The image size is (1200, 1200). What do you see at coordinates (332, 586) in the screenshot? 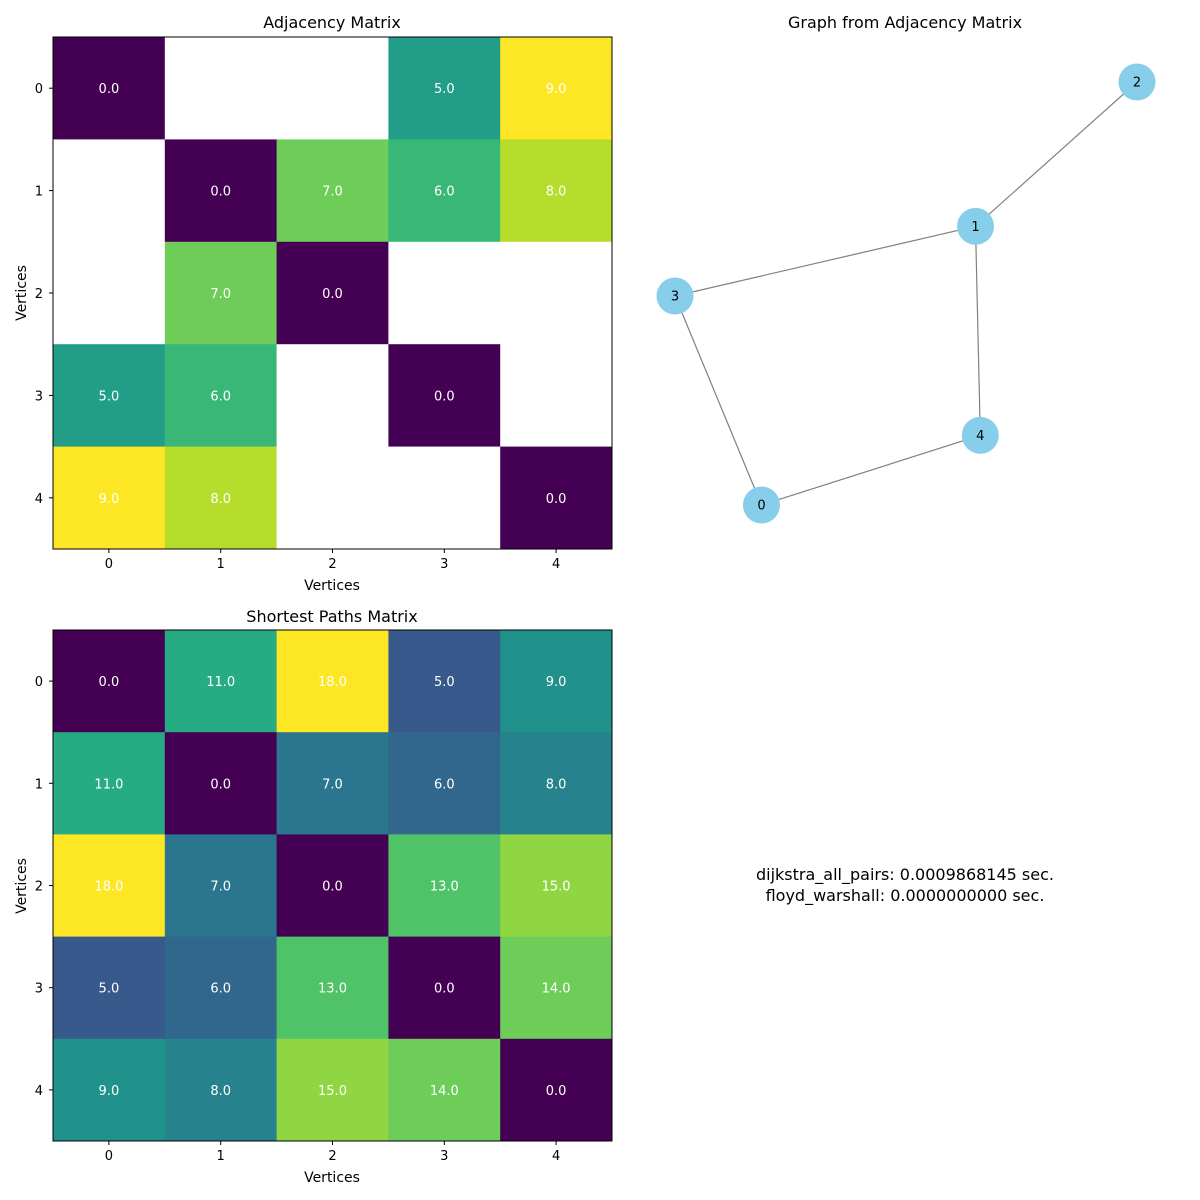
I see `adjacency-matrix-xlabel: Vertices` at bounding box center [332, 586].